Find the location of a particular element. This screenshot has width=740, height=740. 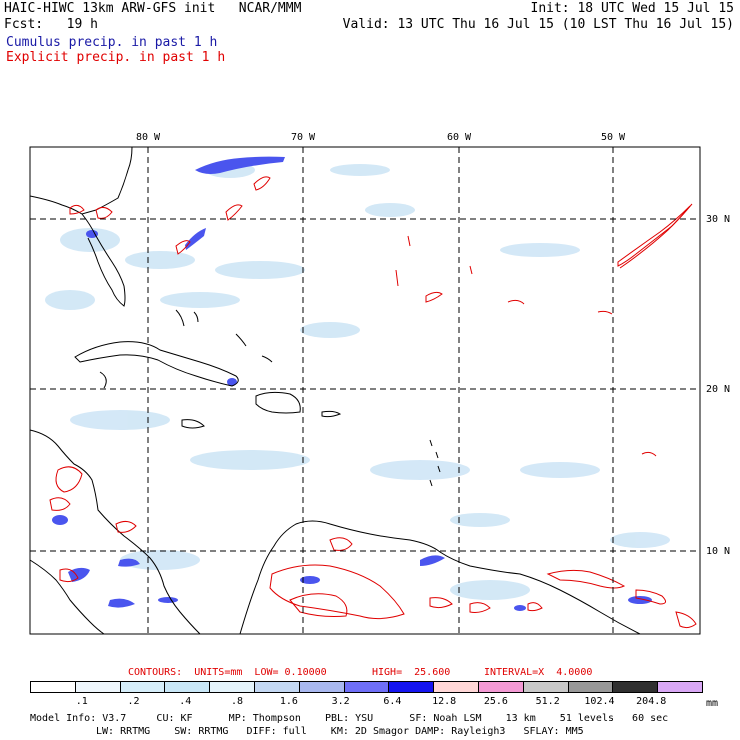

lat-label: 30 N is located at coordinates (718, 219).